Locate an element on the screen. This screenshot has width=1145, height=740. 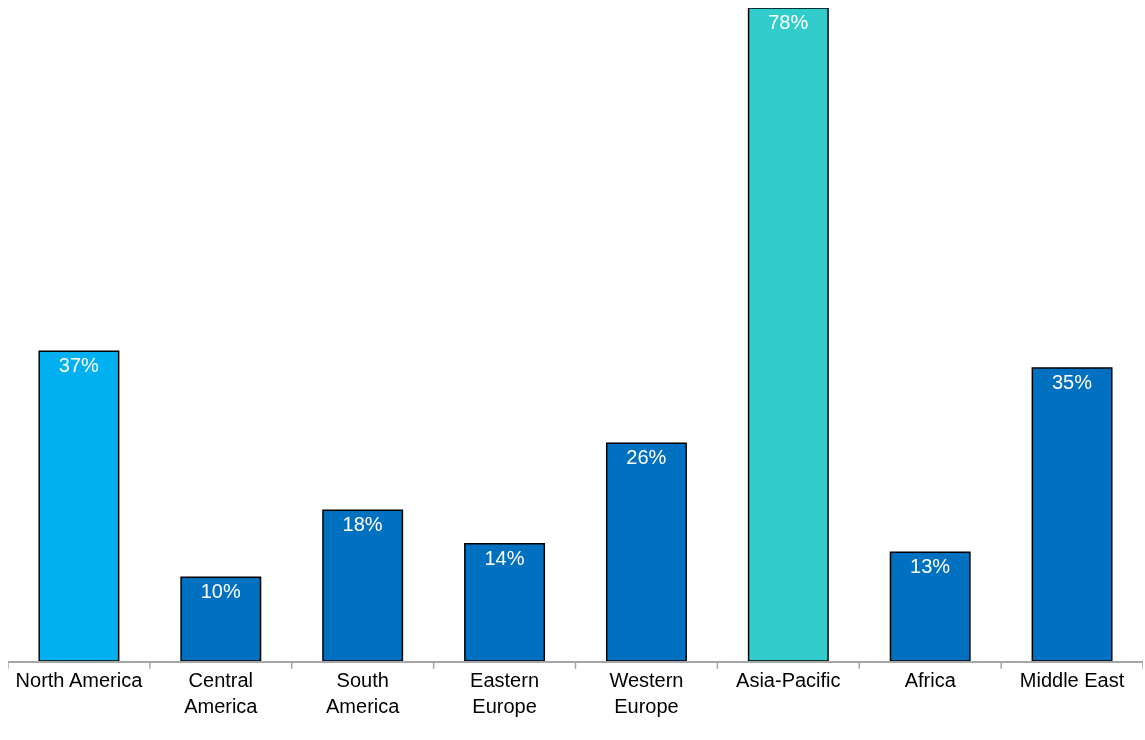
x-tick-label: Asia-Pacific is located at coordinates (788, 679).